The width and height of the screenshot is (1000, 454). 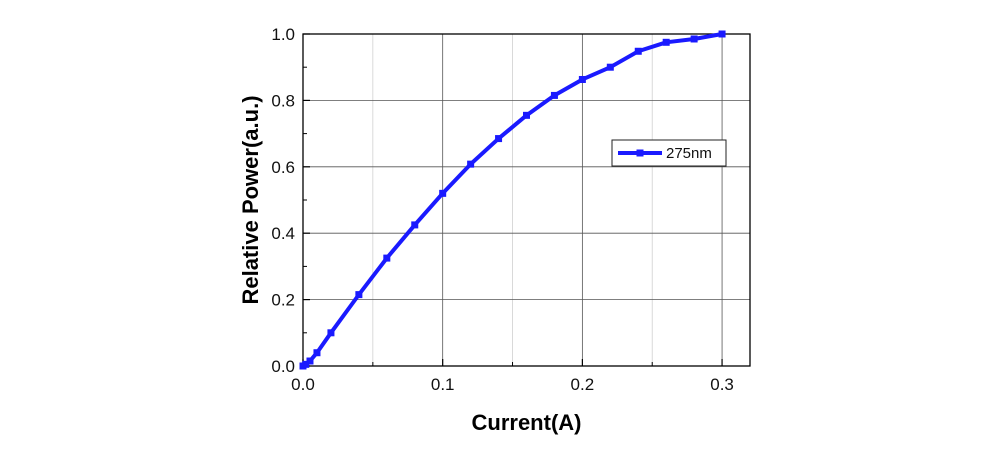 I want to click on legend: 275nm, so click(x=669, y=153).